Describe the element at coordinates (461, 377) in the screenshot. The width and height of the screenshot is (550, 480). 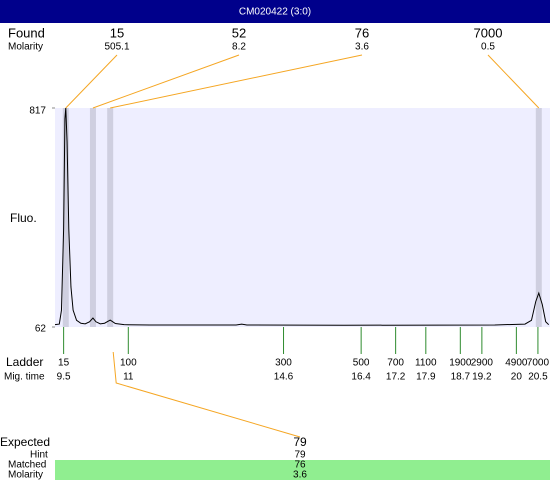
I see `ladder-time: 18.7` at that location.